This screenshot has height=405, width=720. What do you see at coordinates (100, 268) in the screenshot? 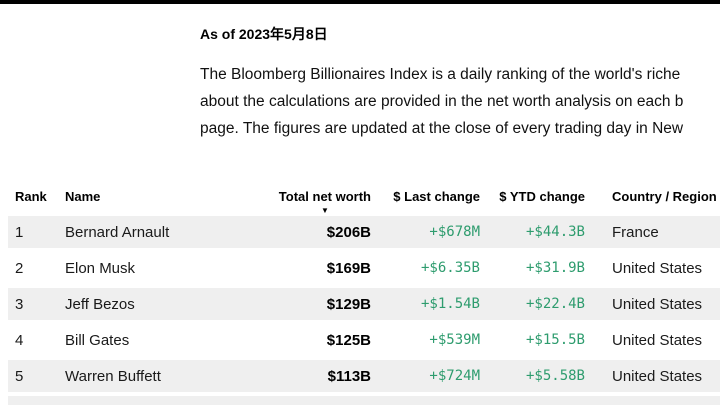
I see `name-cell: Elon Musk` at bounding box center [100, 268].